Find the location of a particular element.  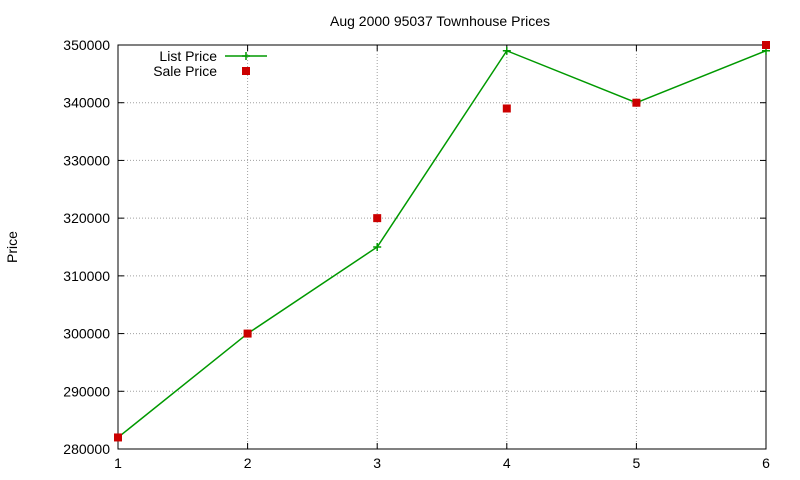

legend-sample-list-price is located at coordinates (246, 56).